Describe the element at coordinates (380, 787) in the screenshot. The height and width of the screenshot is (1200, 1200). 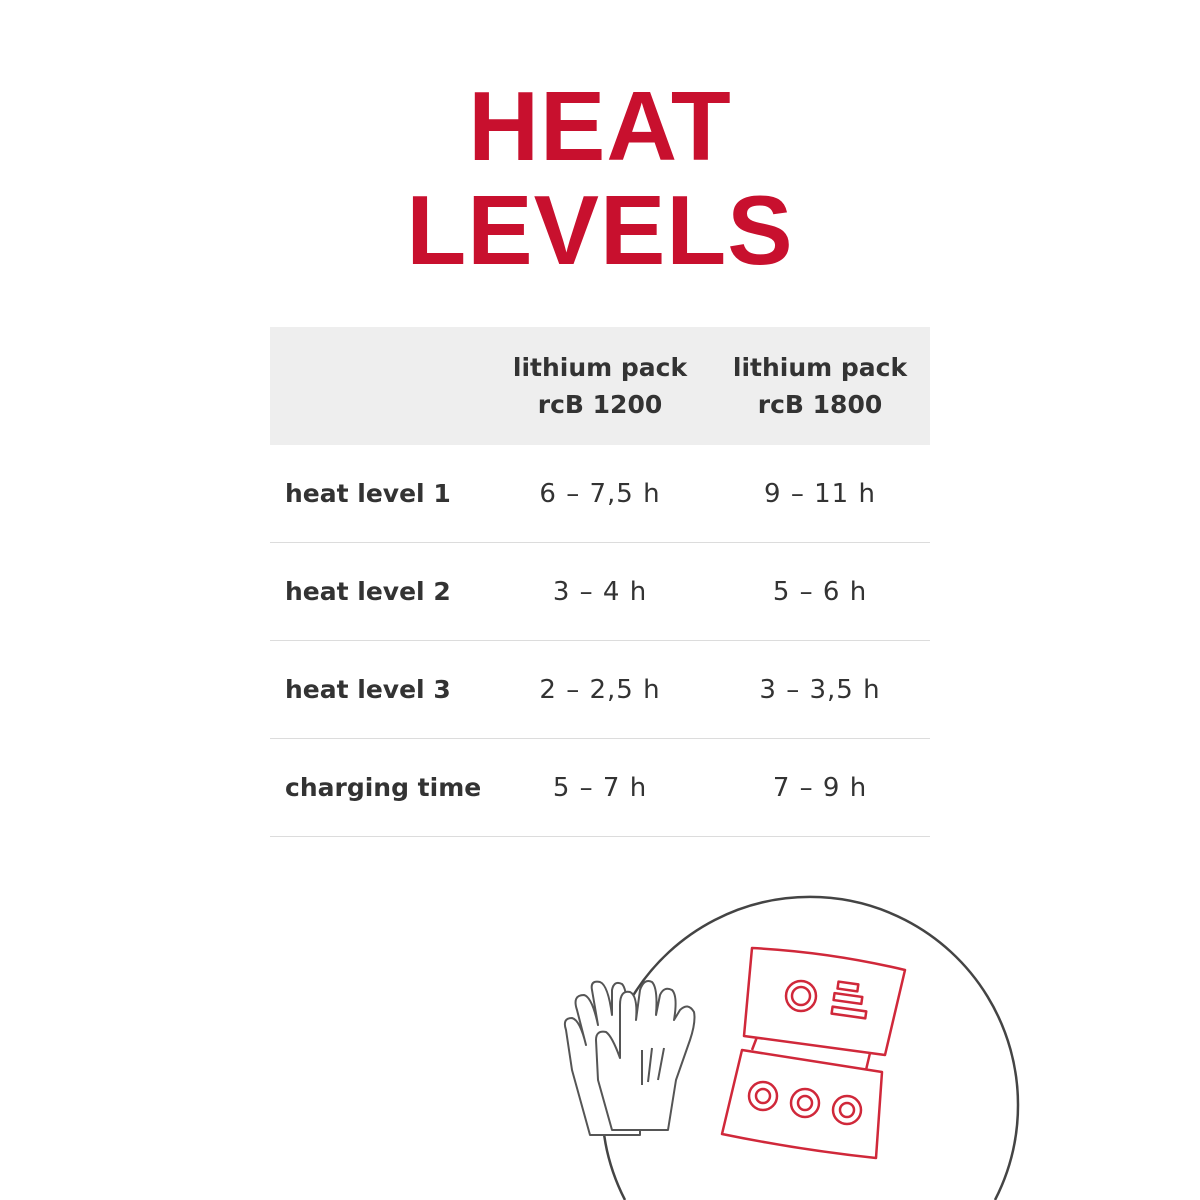
I see `row-label: charging time` at that location.